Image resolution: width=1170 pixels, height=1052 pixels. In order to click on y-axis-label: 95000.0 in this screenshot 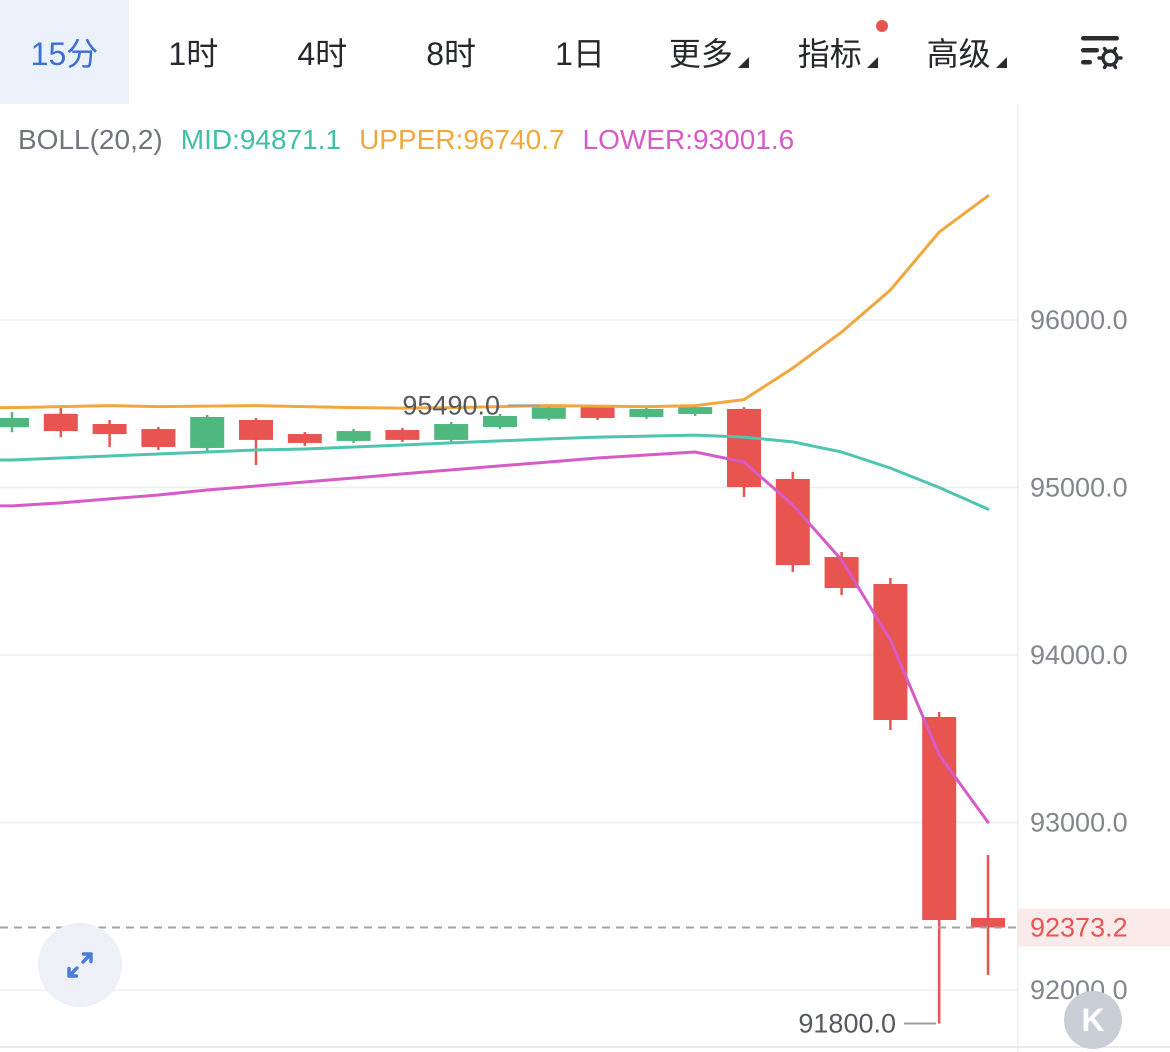, I will do `click(1079, 488)`.